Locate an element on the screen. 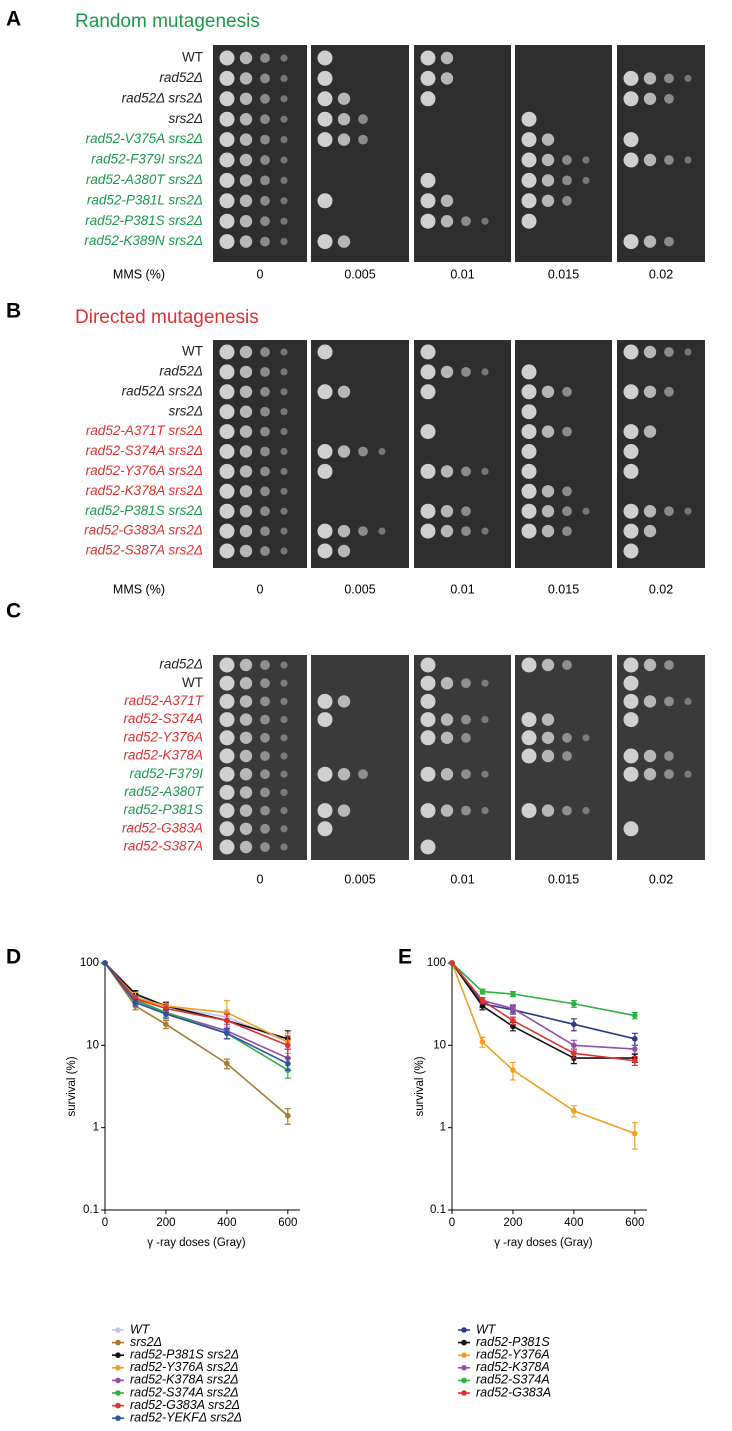 Image resolution: width=732 pixels, height=1431 pixels. strain-label: rad52Δ is located at coordinates (181, 77).